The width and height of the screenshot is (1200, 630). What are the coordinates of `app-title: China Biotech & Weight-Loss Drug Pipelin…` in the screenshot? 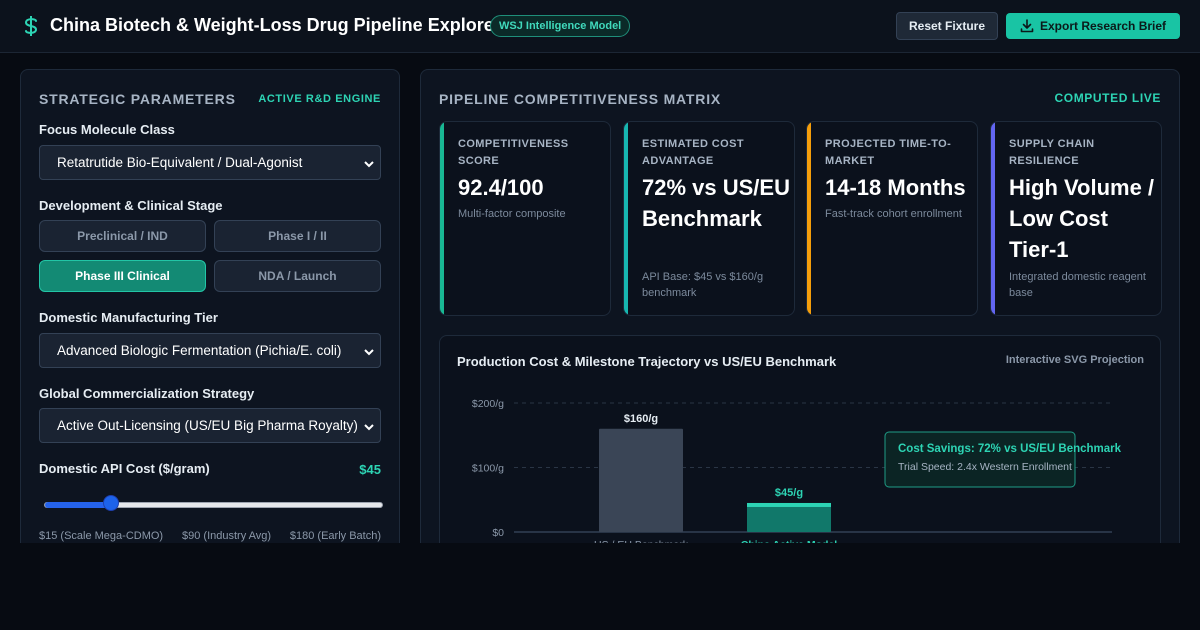 It's located at (275, 25).